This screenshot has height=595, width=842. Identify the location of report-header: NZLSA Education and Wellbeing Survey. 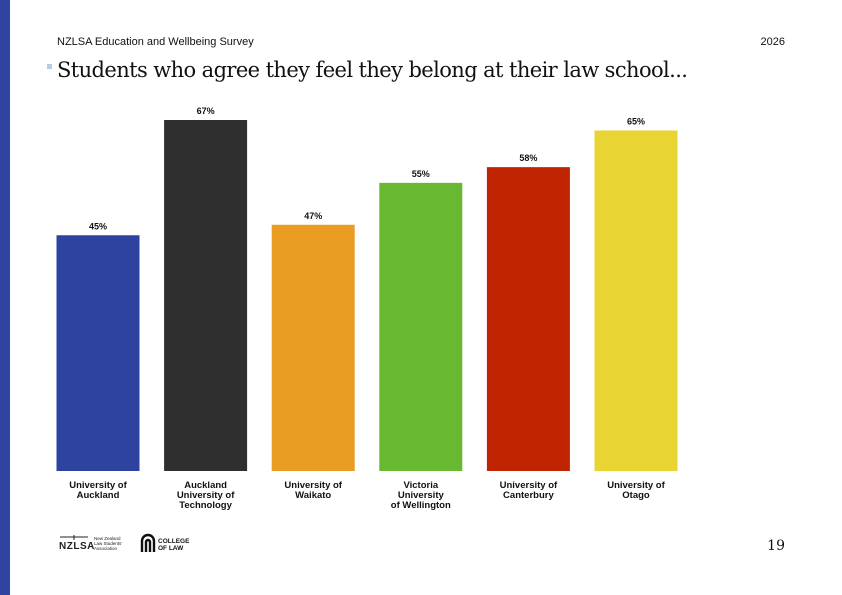
(155, 42).